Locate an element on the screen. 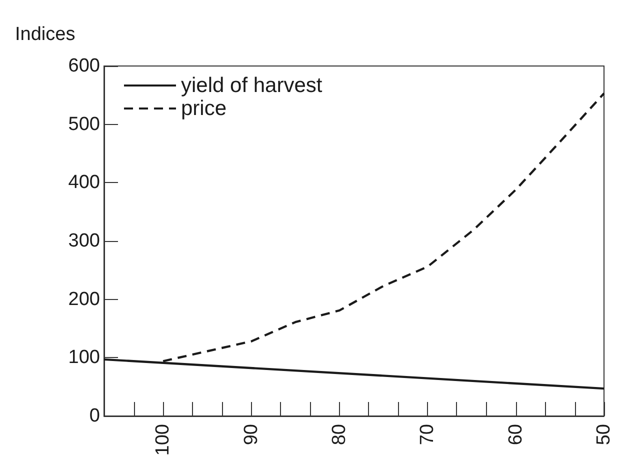  y-tick-label: 300 is located at coordinates (84, 241).